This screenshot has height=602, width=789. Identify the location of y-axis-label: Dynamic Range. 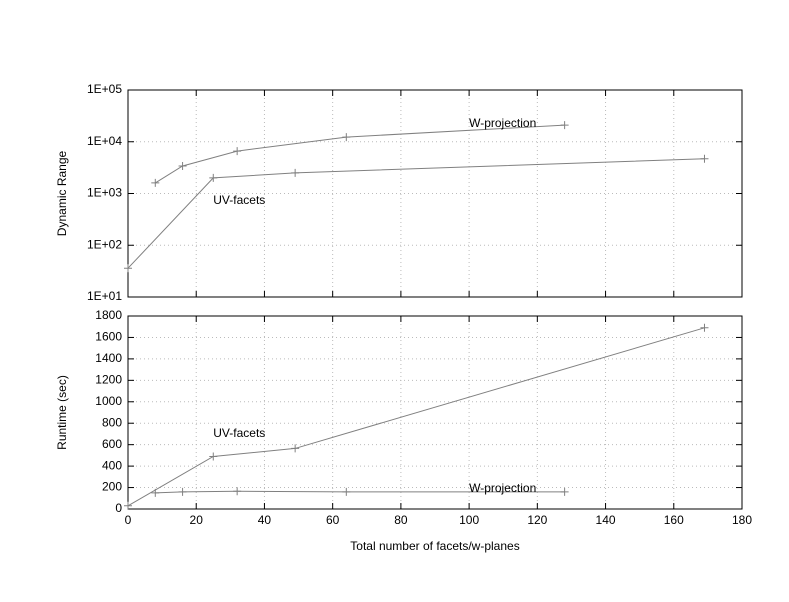
(62, 193).